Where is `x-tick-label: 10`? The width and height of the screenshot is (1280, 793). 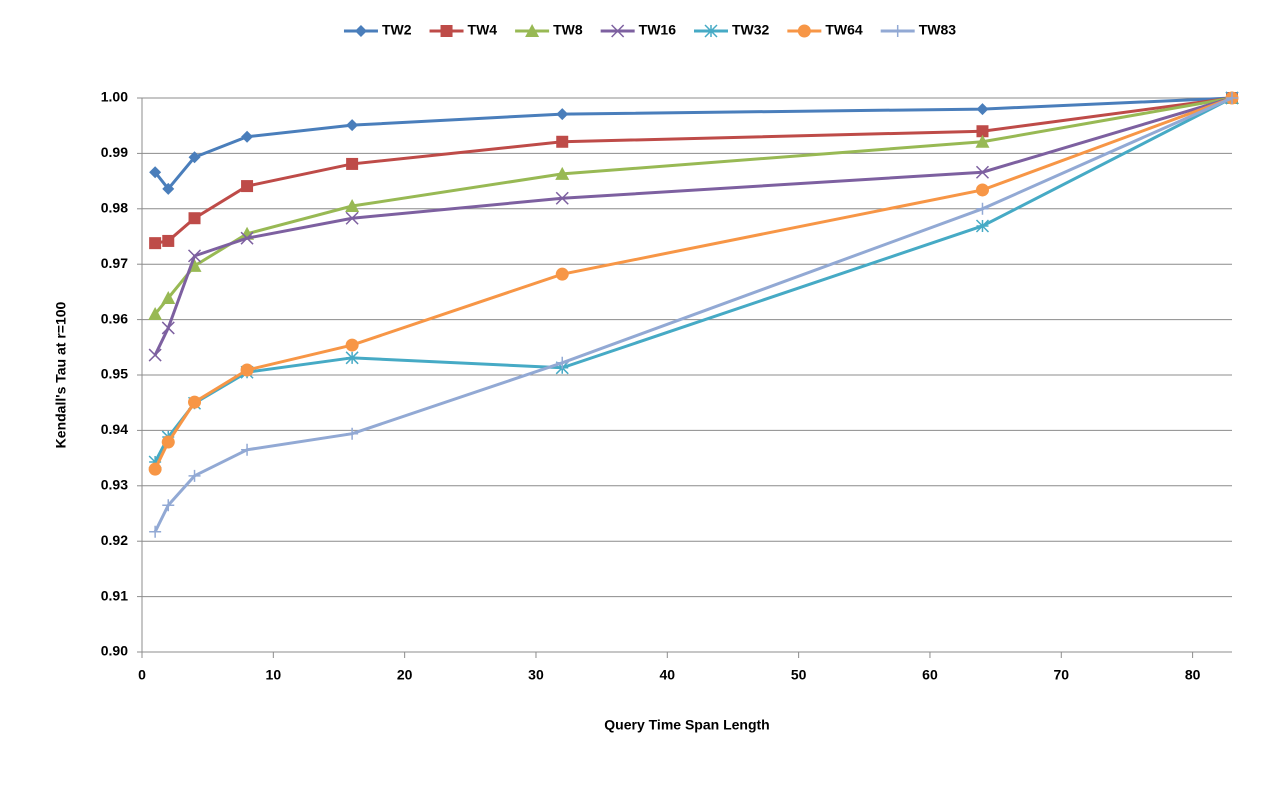
x-tick-label: 10 is located at coordinates (274, 675).